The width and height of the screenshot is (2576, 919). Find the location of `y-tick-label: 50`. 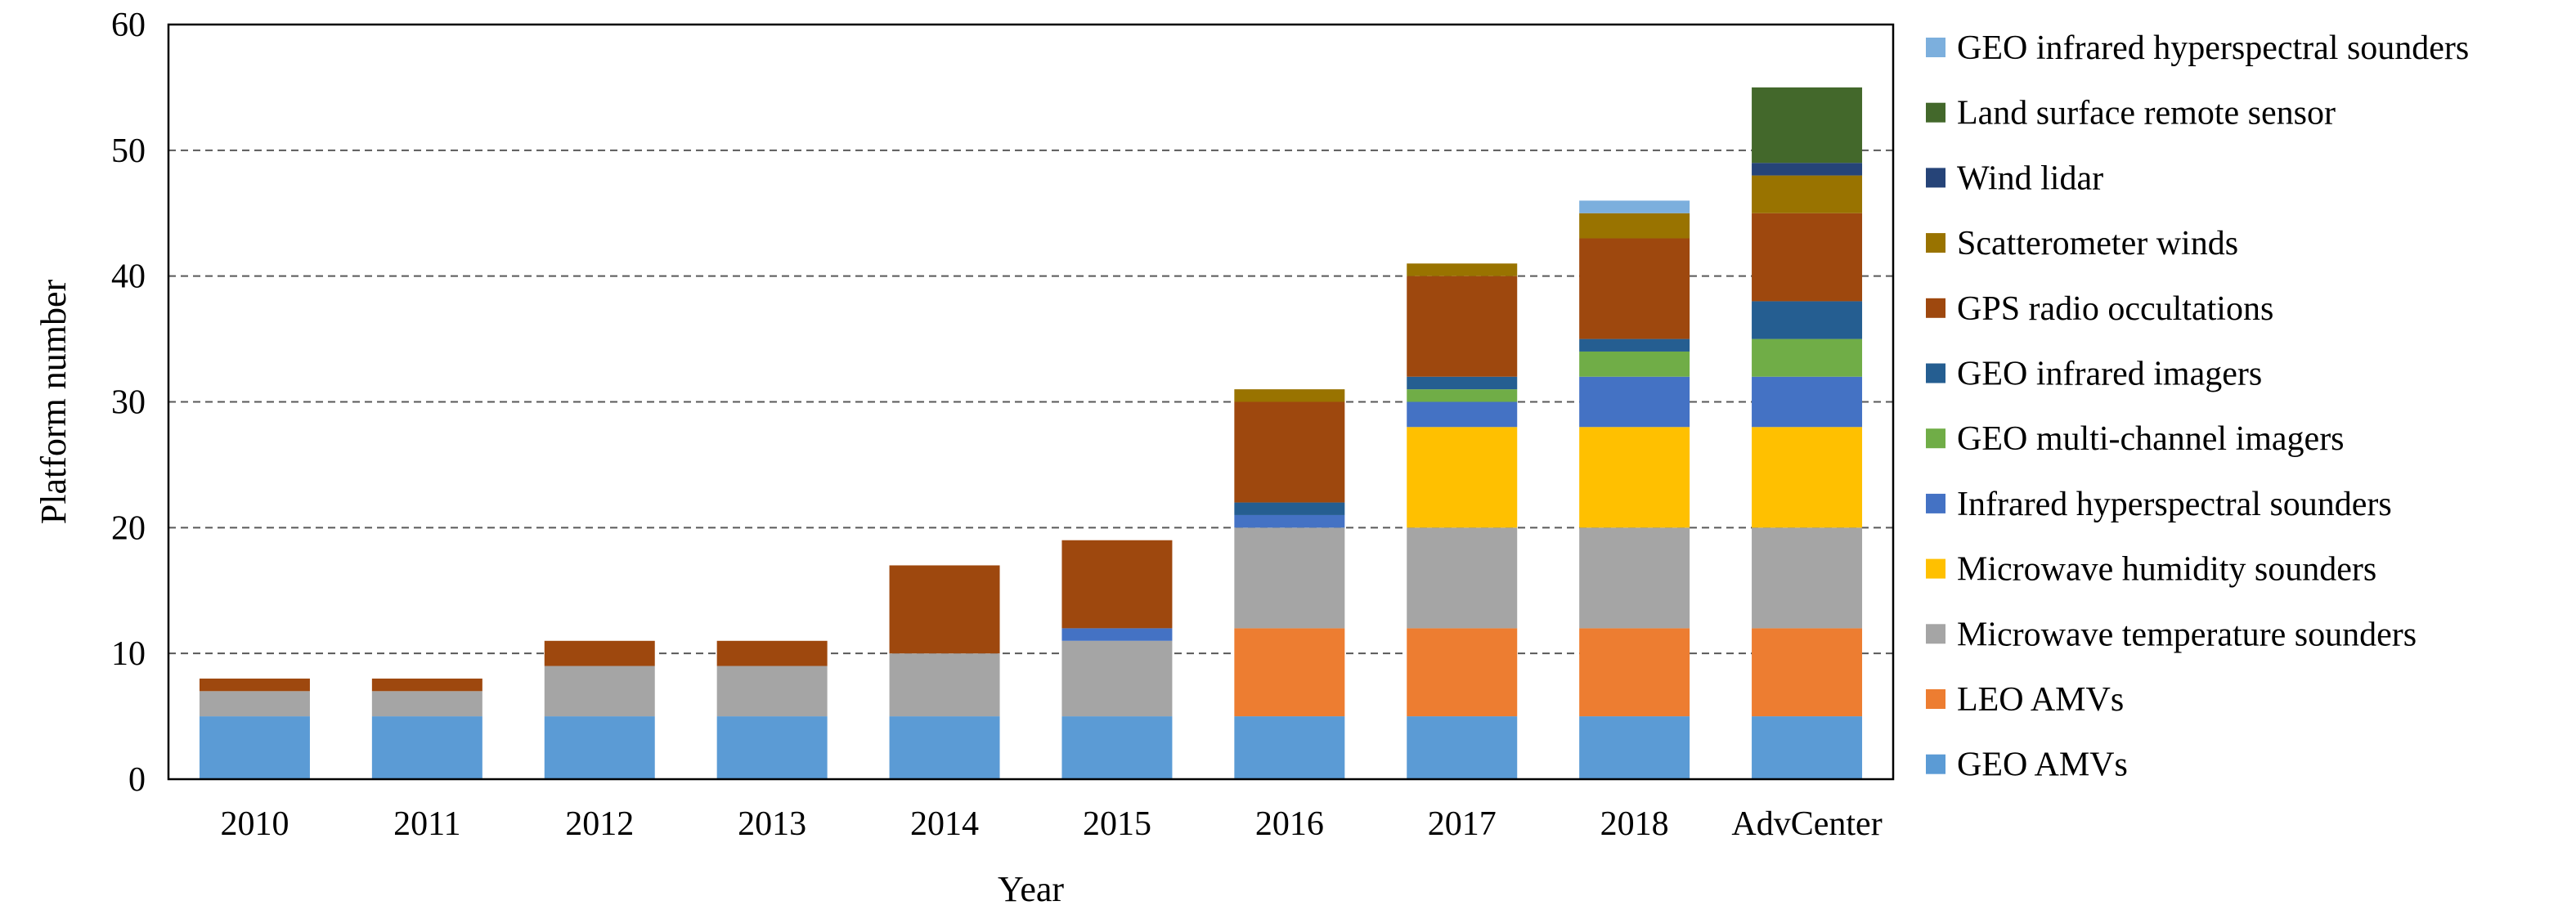

y-tick-label: 50 is located at coordinates (128, 151).